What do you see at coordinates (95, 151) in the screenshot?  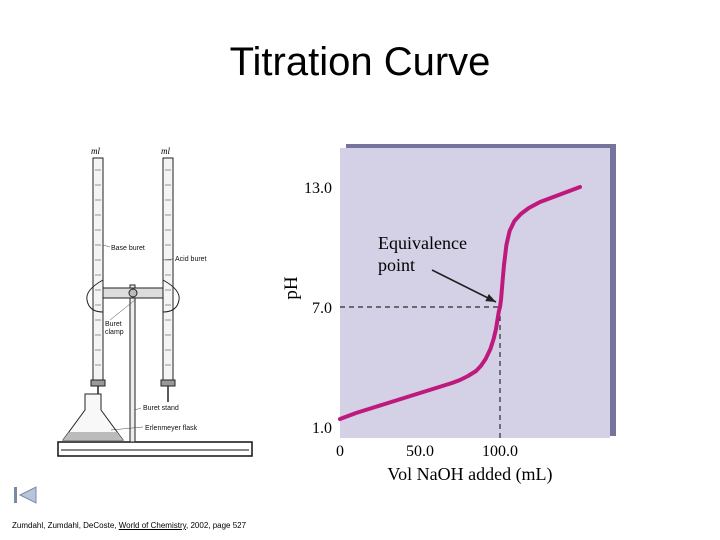 I see `buret-unit-label-left: ml` at bounding box center [95, 151].